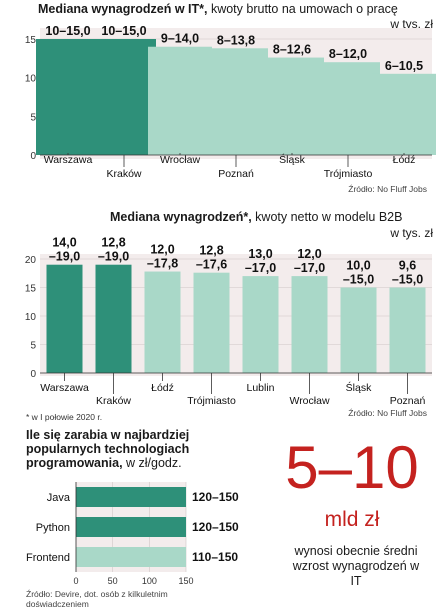  I want to click on chart1-category-label: Warszawa, so click(68, 160).